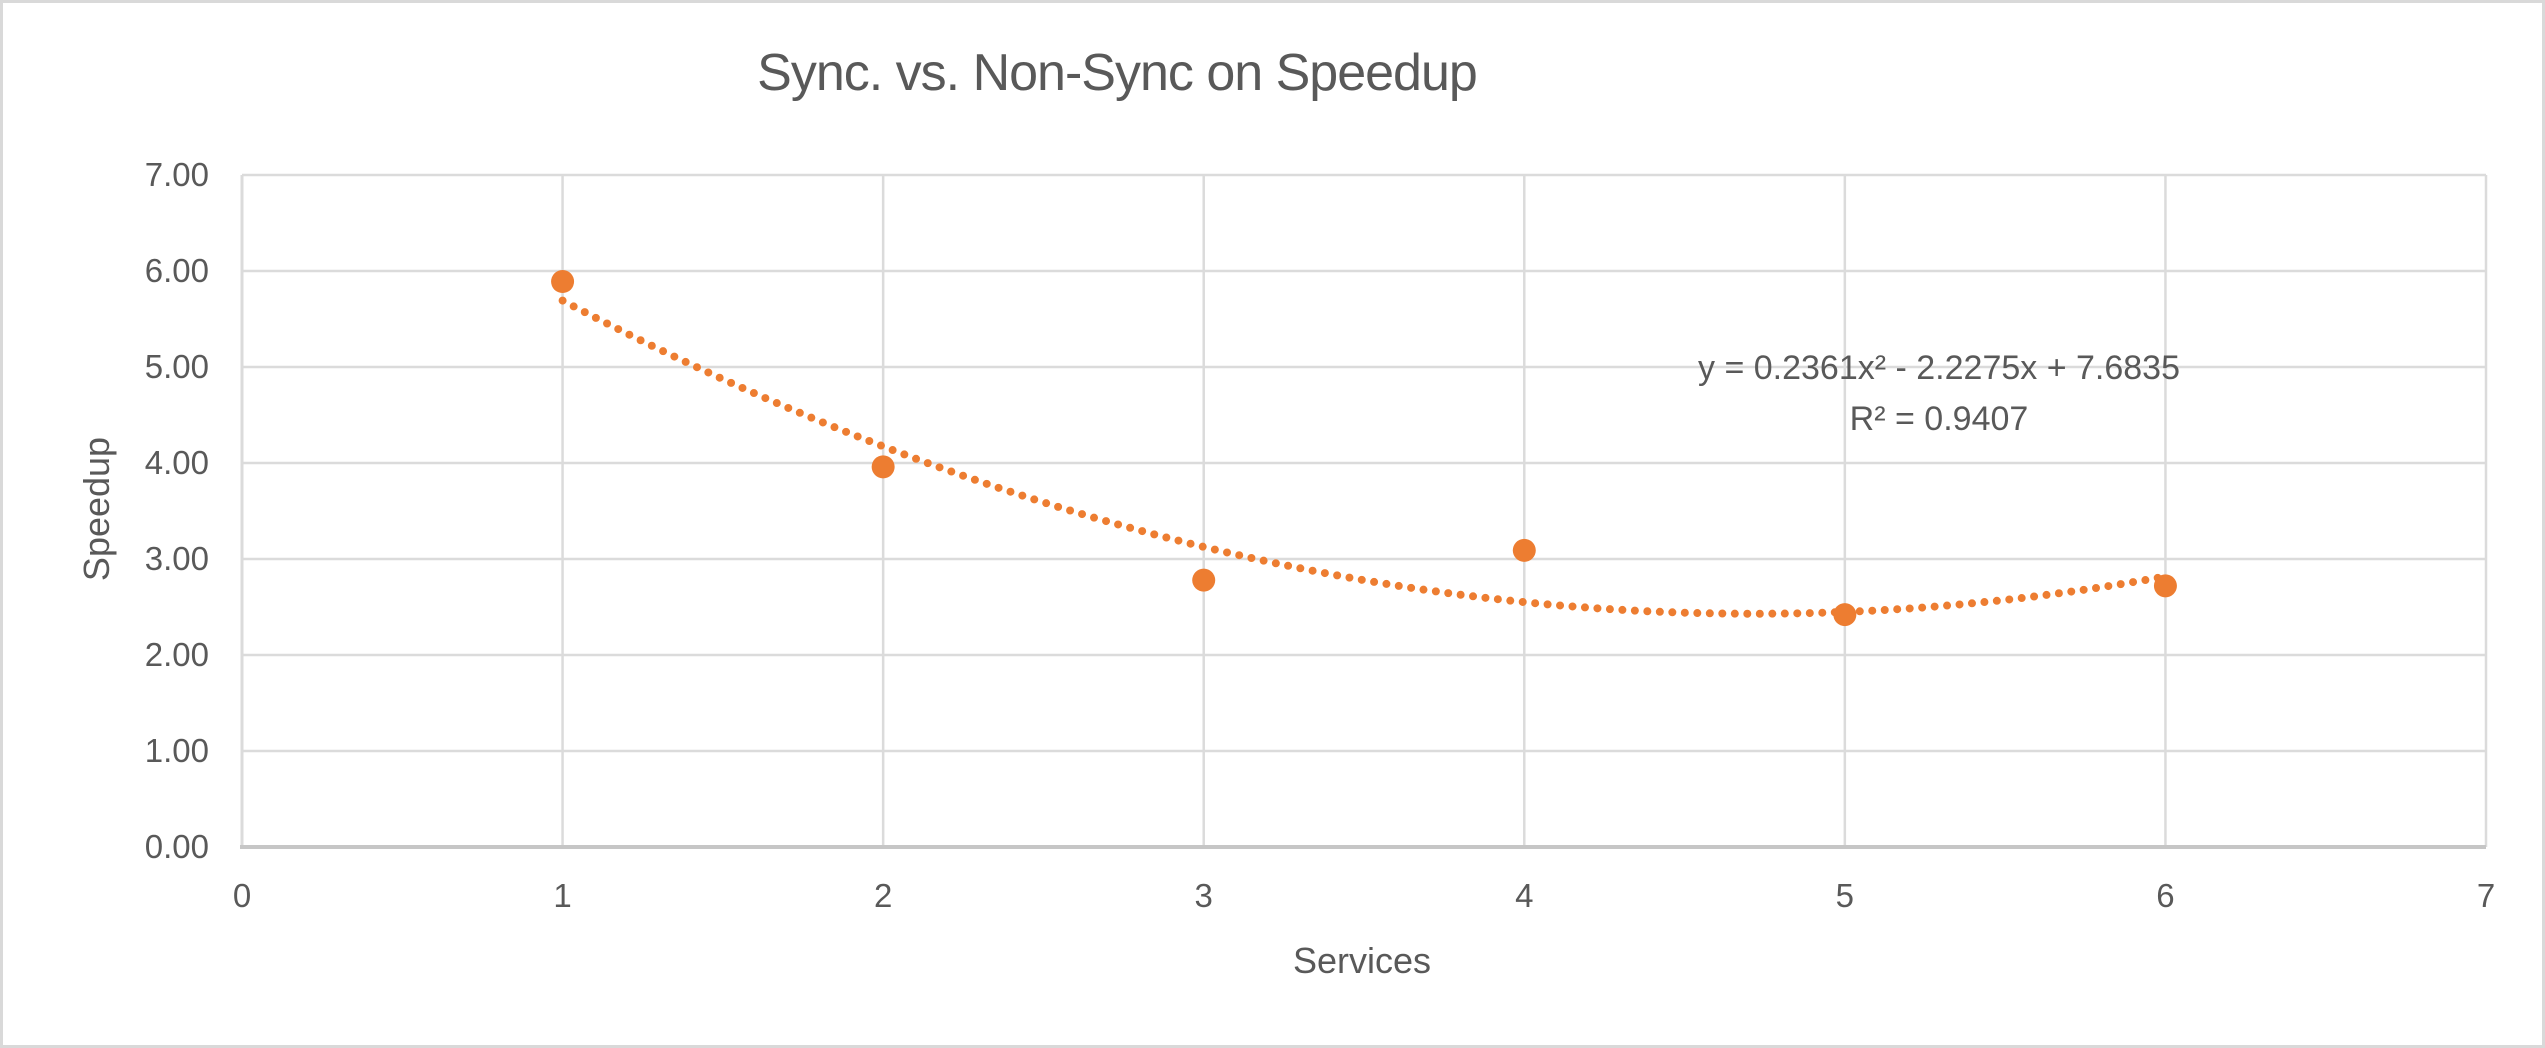 The width and height of the screenshot is (2545, 1048). Describe the element at coordinates (1117, 73) in the screenshot. I see `chart-title: Sync. vs. Non-Sync on Speedup` at that location.